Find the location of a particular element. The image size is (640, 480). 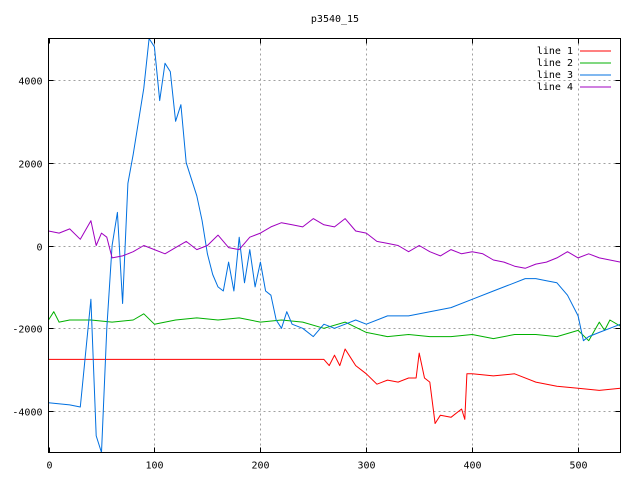

x-tick-label: 0 is located at coordinates (49, 466).